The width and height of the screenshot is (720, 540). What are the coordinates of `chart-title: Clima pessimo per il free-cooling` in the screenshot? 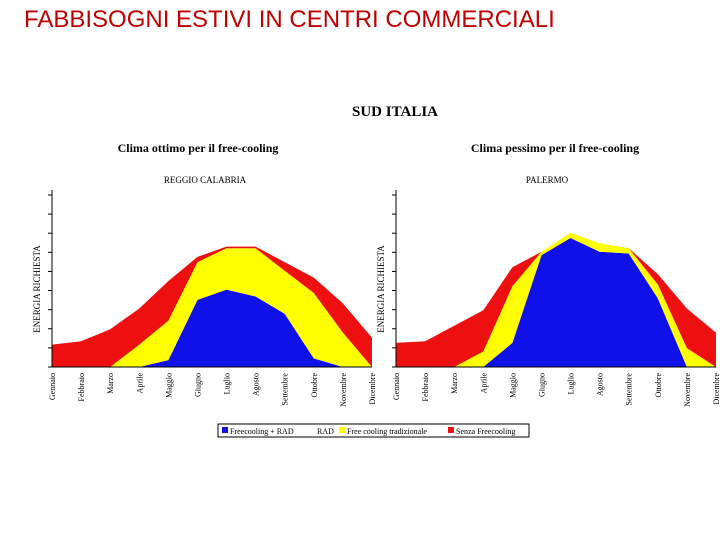 It's located at (555, 148).